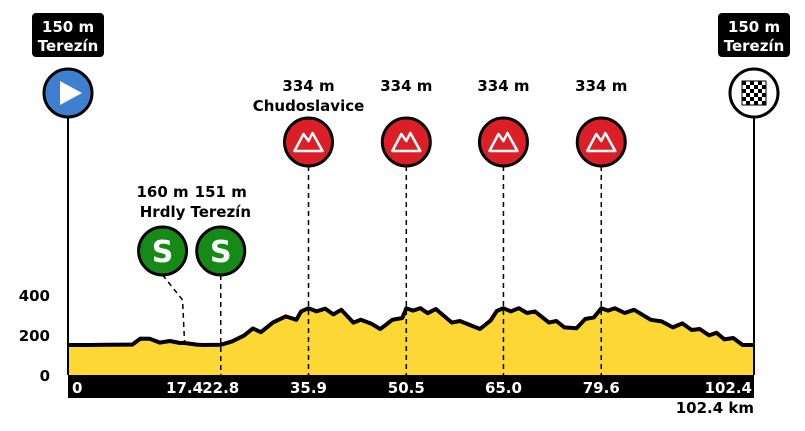 This screenshot has width=805, height=431. I want to click on checkered-flag-icon, so click(754, 93).